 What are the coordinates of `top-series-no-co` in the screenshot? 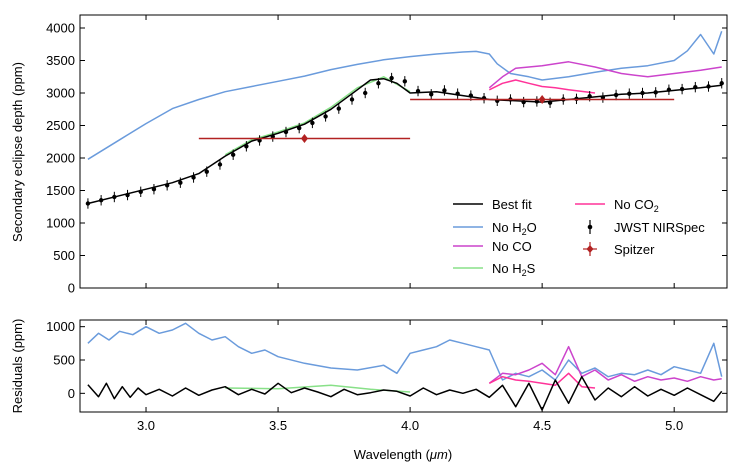 It's located at (605, 75).